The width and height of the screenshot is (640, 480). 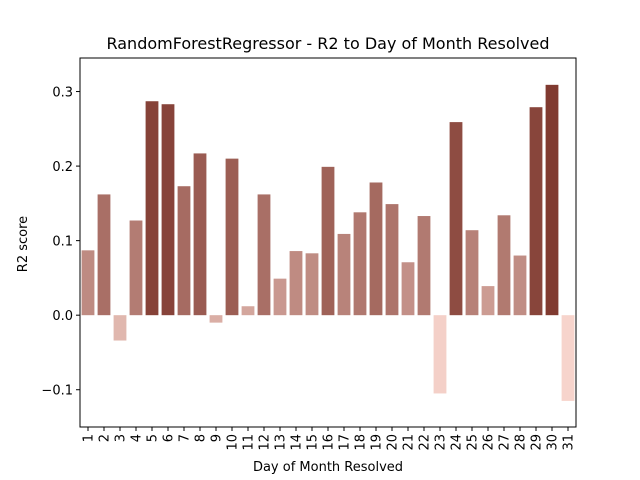 What do you see at coordinates (313, 442) in the screenshot?
I see `x-tick-label: 15` at bounding box center [313, 442].